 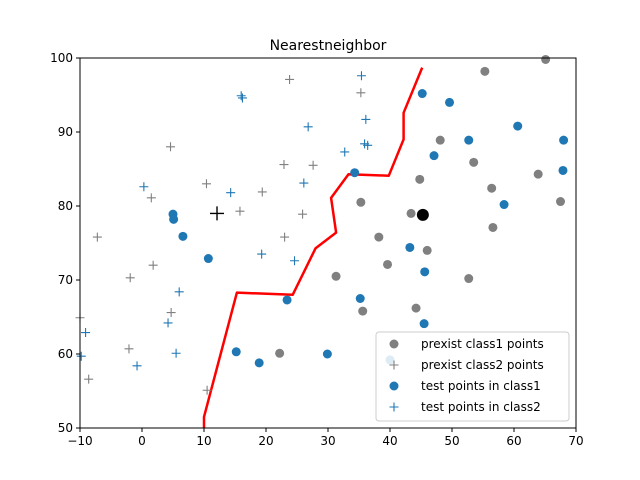 I want to click on x-tick-label: 50, so click(x=451, y=441).